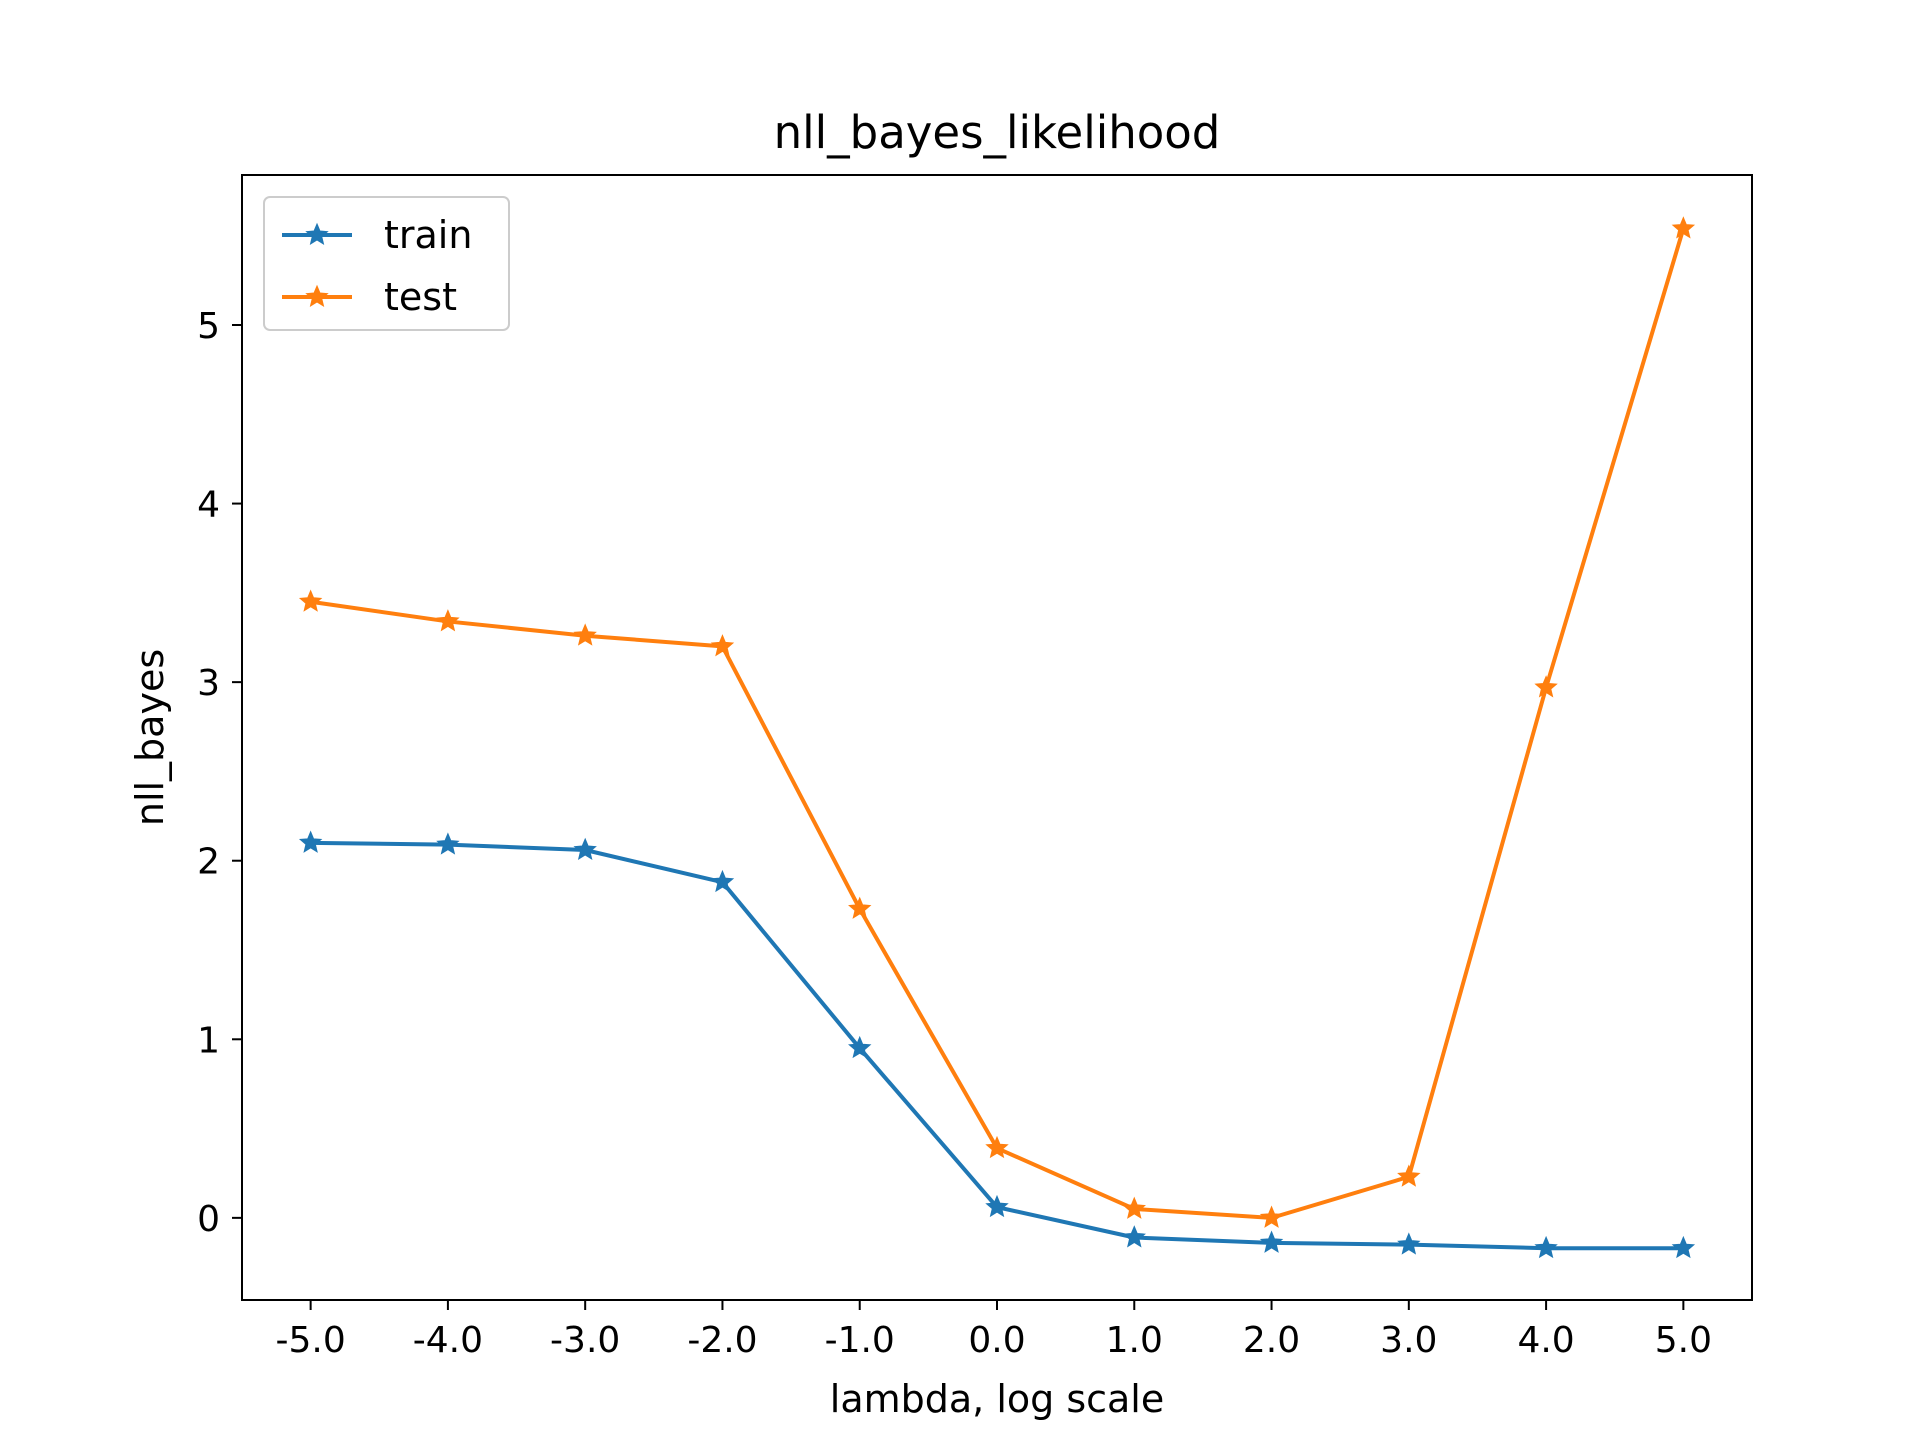  I want to click on legend-label: train, so click(428, 235).